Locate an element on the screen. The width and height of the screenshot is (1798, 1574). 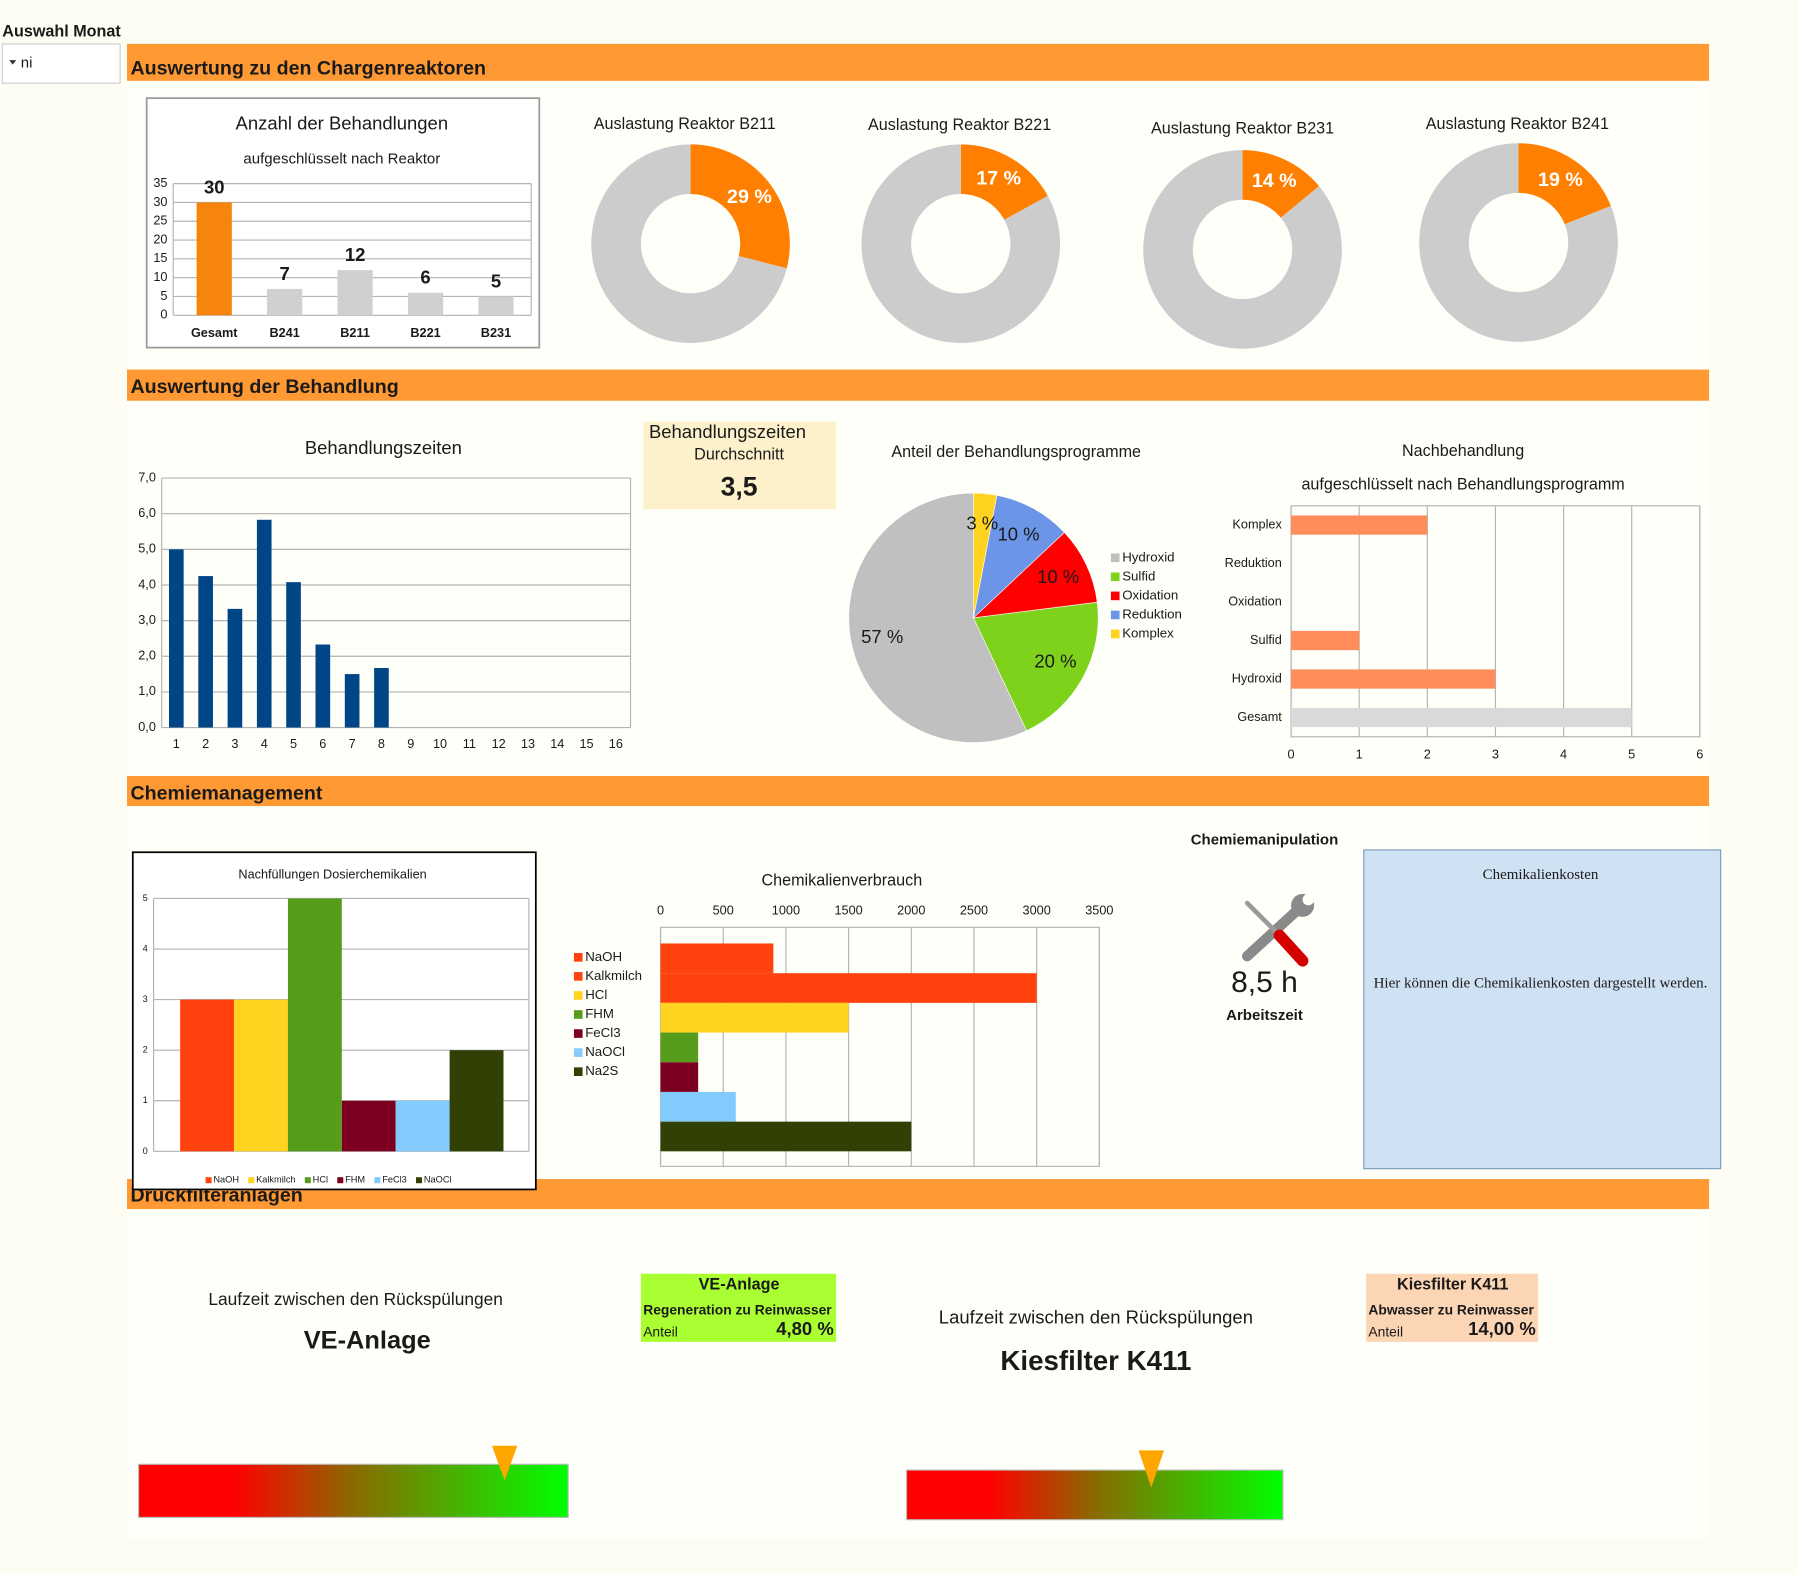
month-select is located at coordinates (61, 63).